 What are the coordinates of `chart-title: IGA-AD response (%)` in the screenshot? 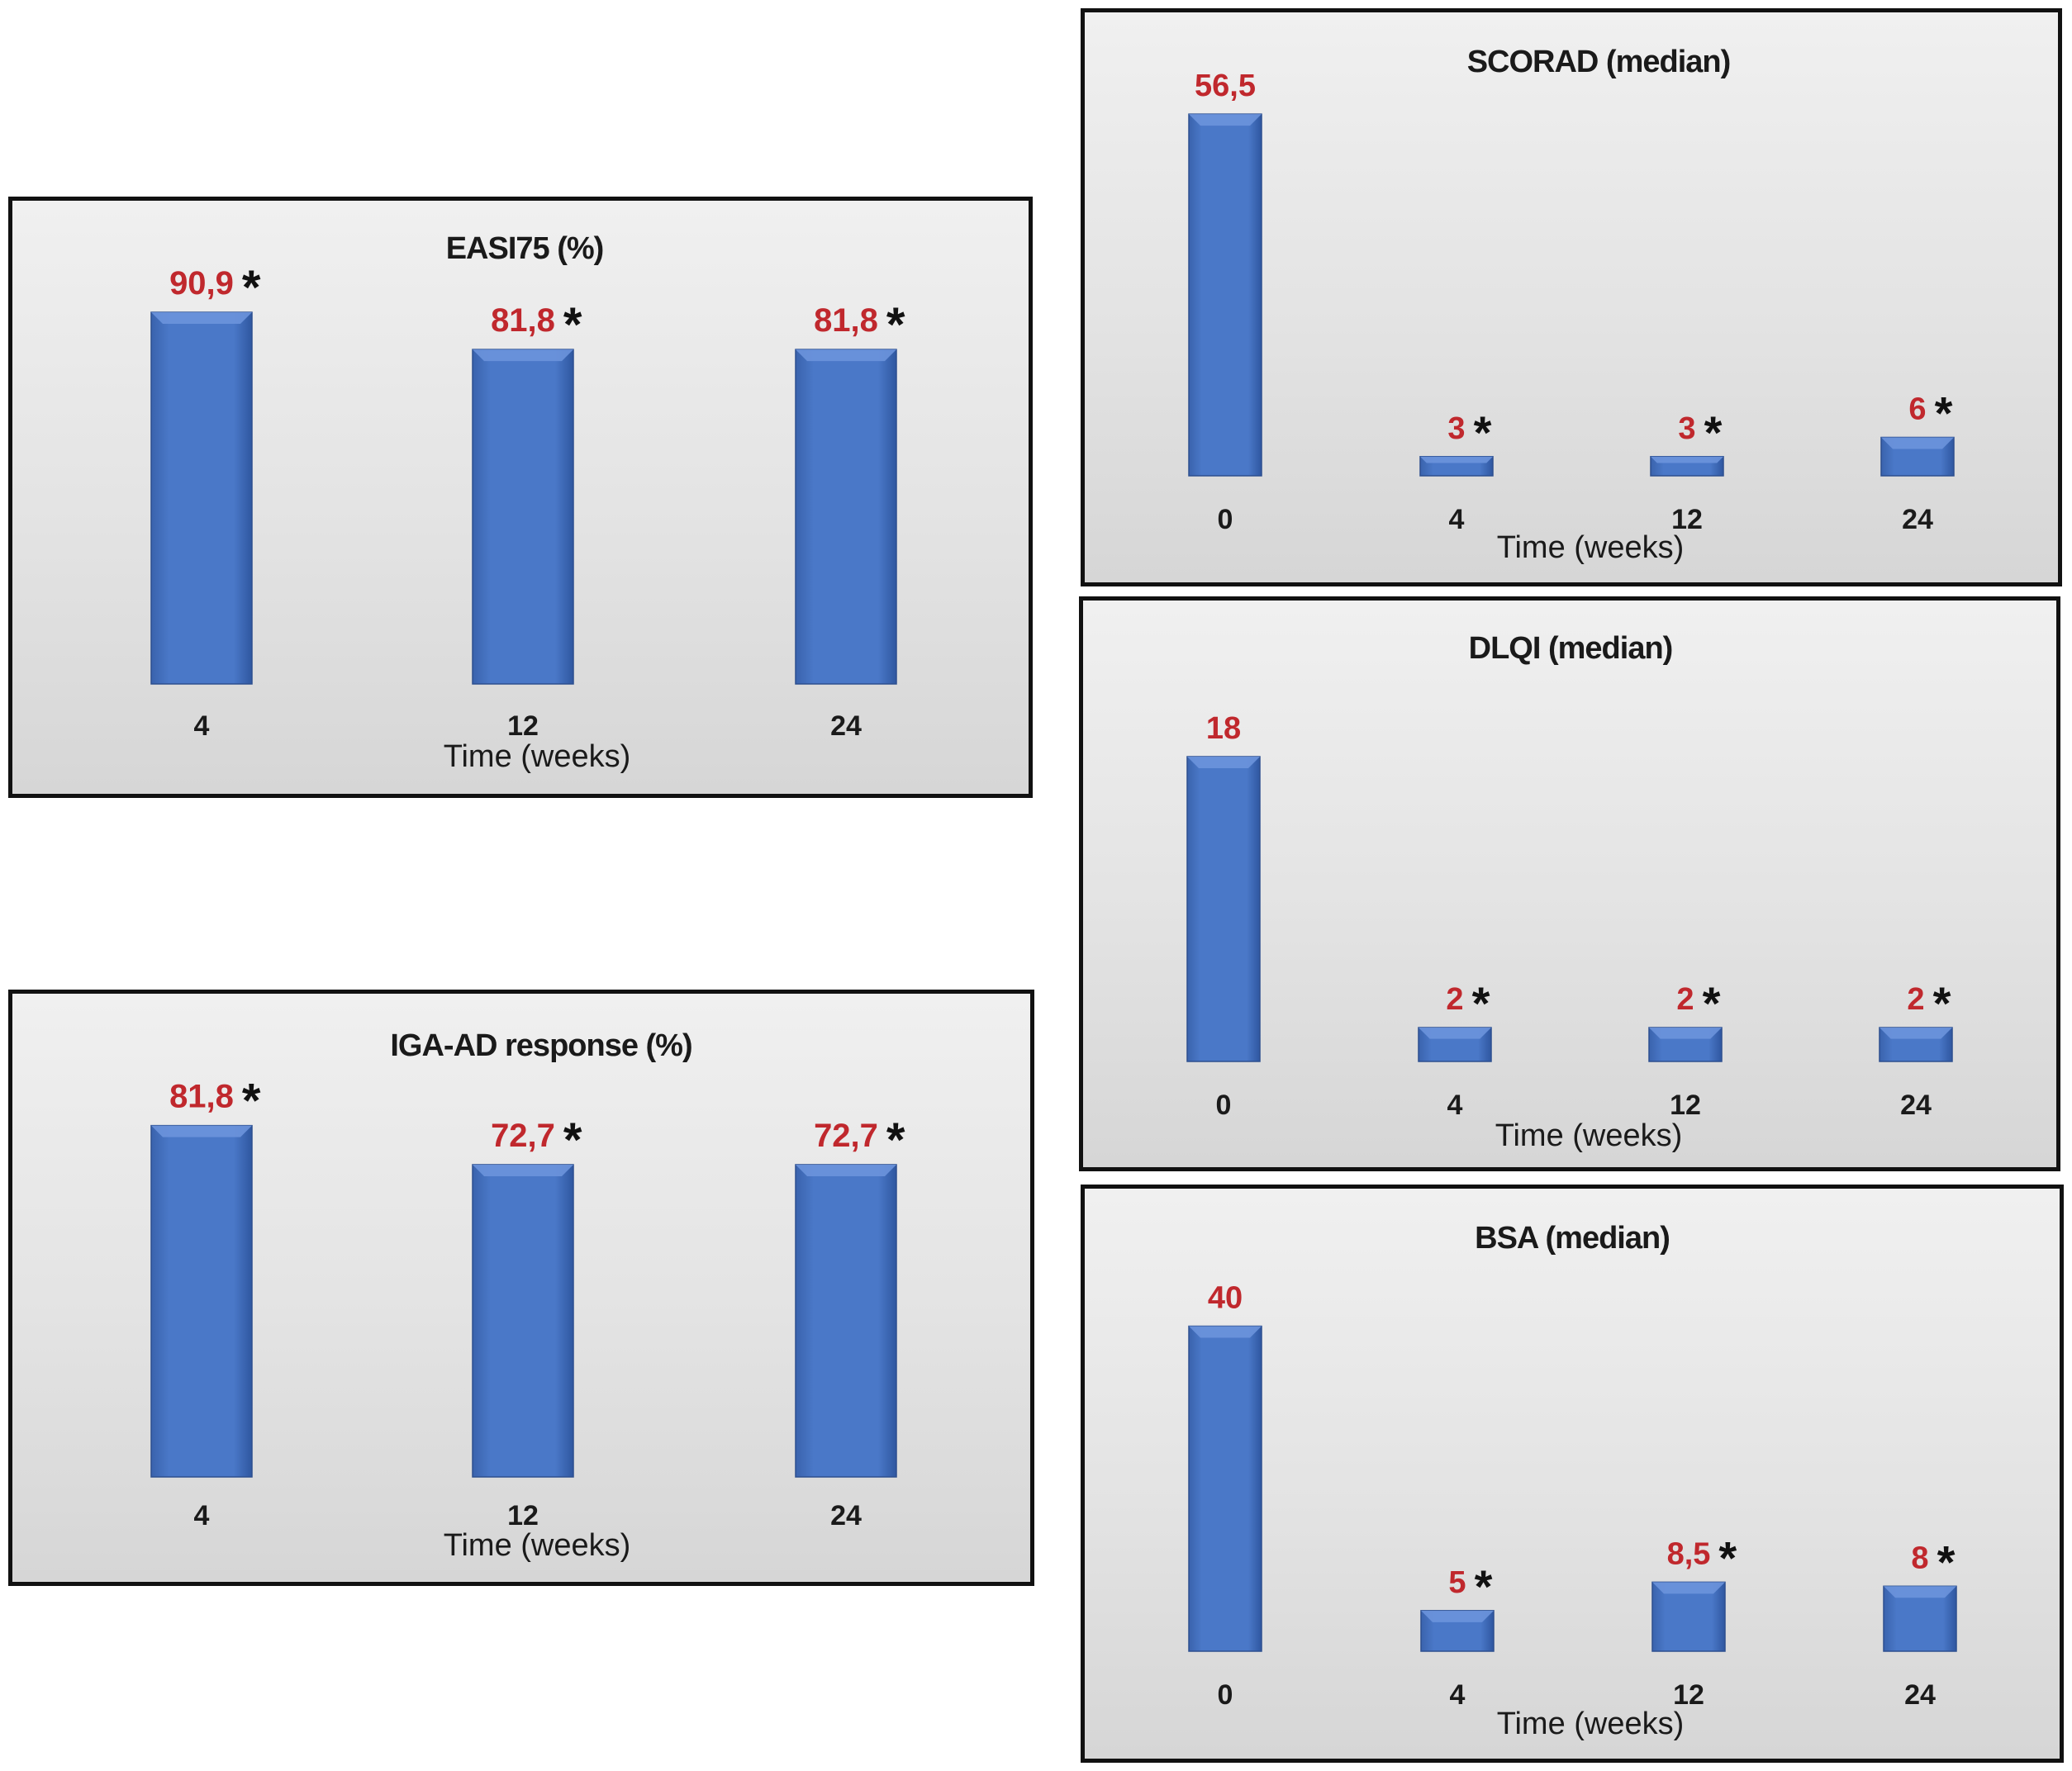 It's located at (540, 1046).